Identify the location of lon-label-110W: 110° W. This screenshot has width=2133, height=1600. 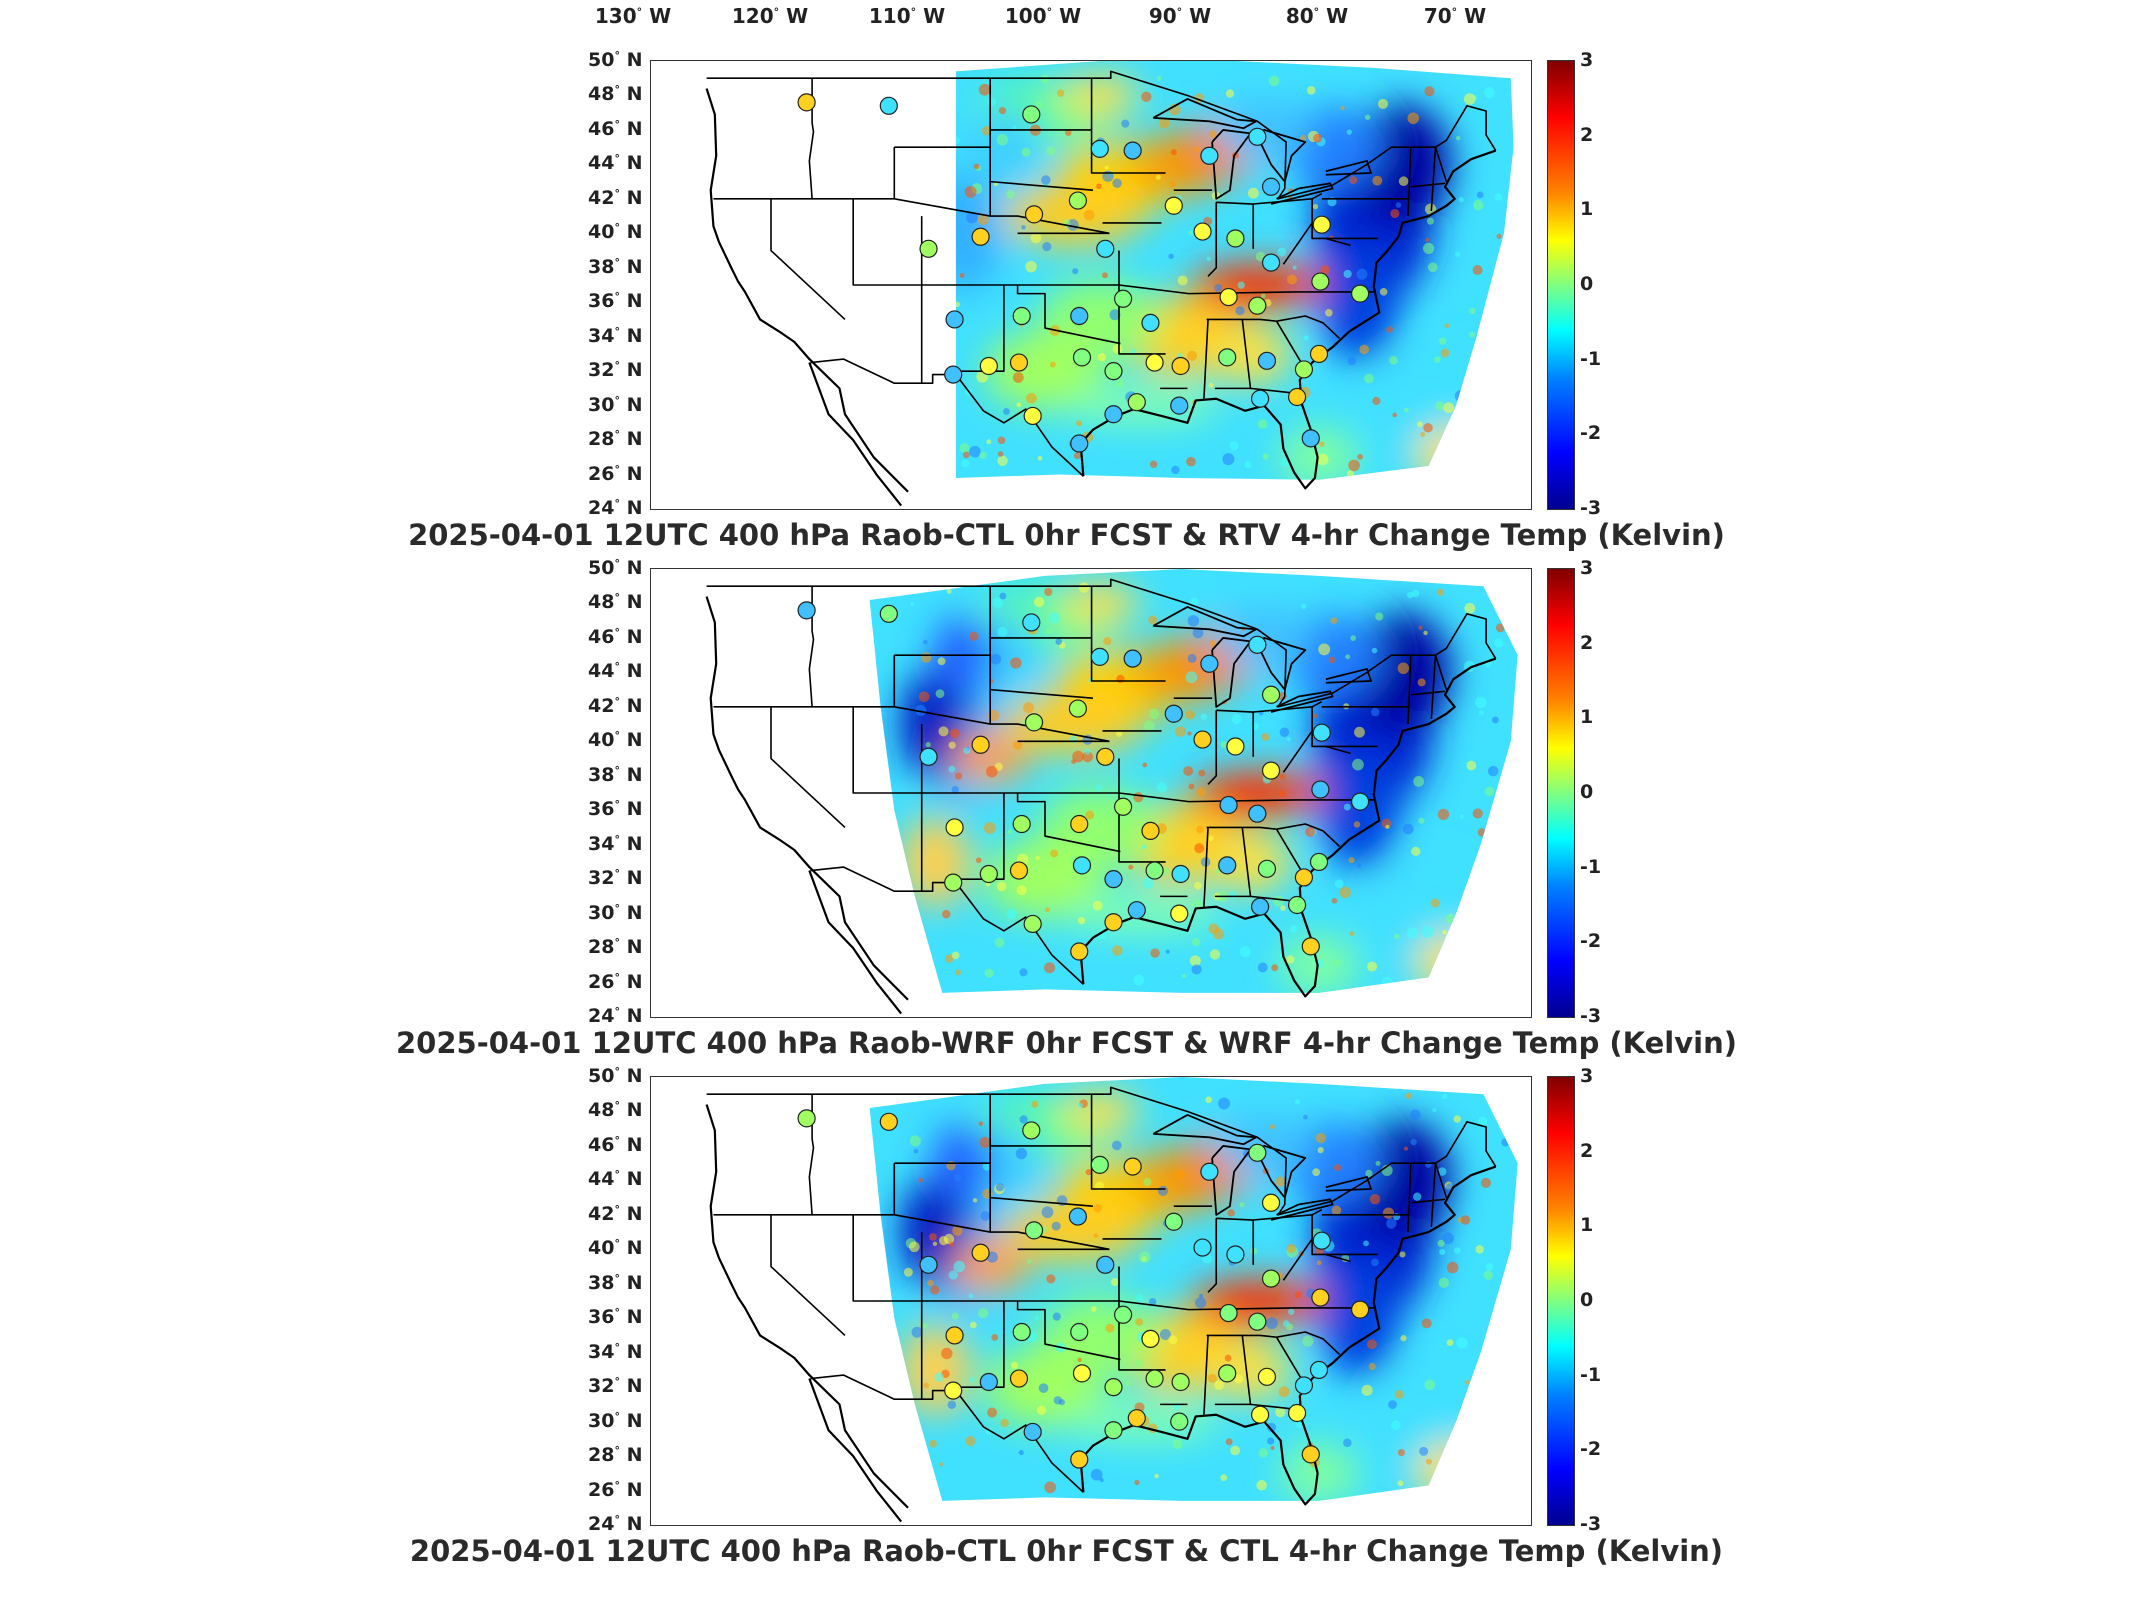
(907, 16).